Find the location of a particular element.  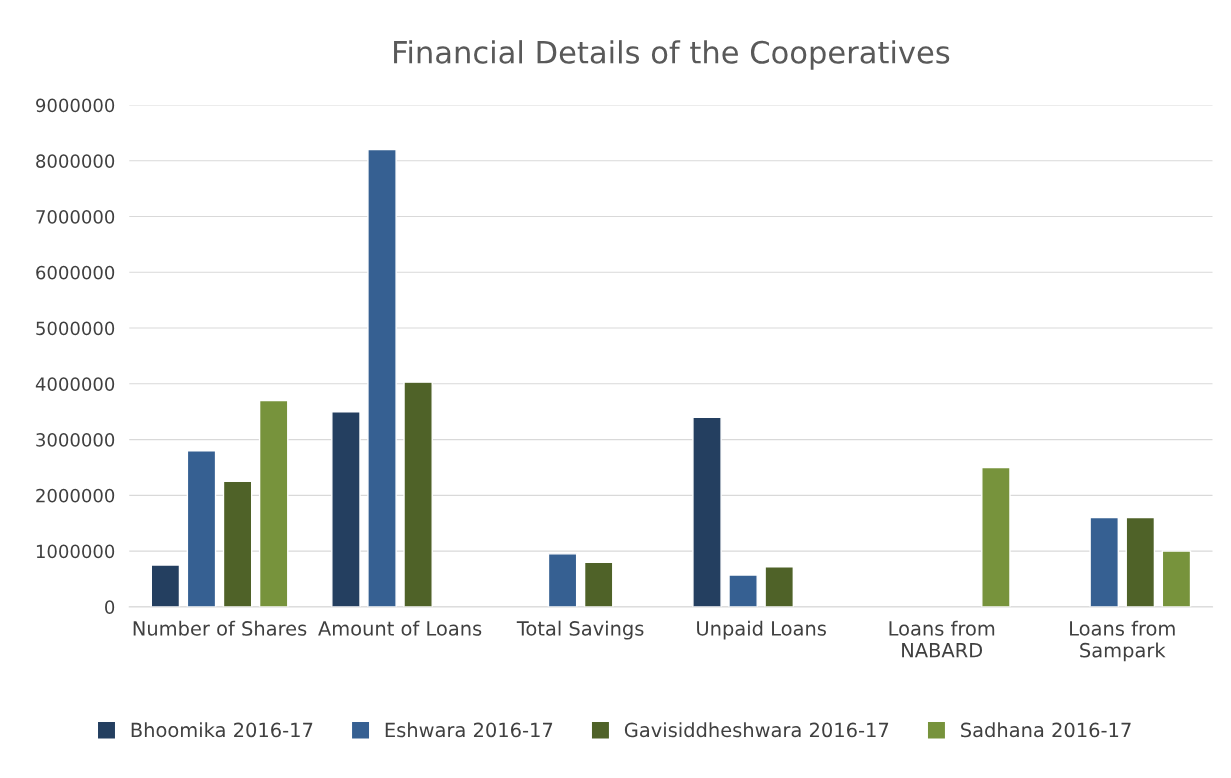

y-tick-label: 9000000 is located at coordinates (75, 105).